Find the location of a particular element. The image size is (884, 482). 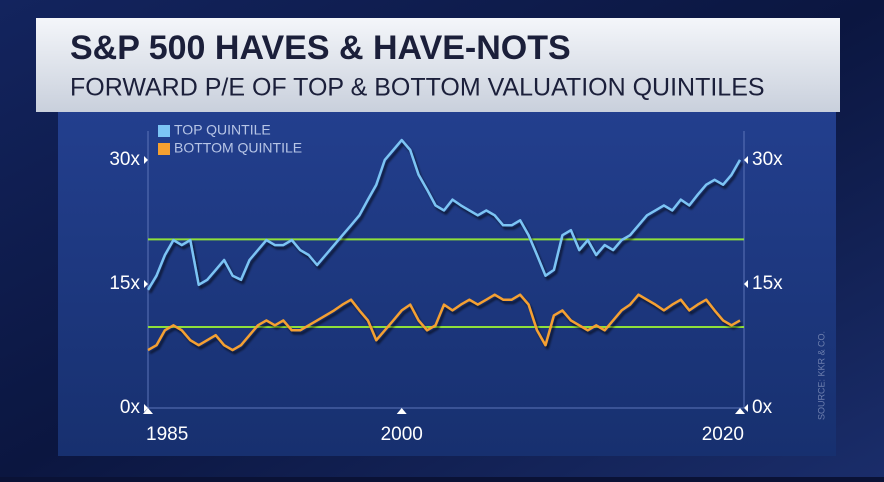

legend-label: TOP QUINTILE is located at coordinates (222, 130).